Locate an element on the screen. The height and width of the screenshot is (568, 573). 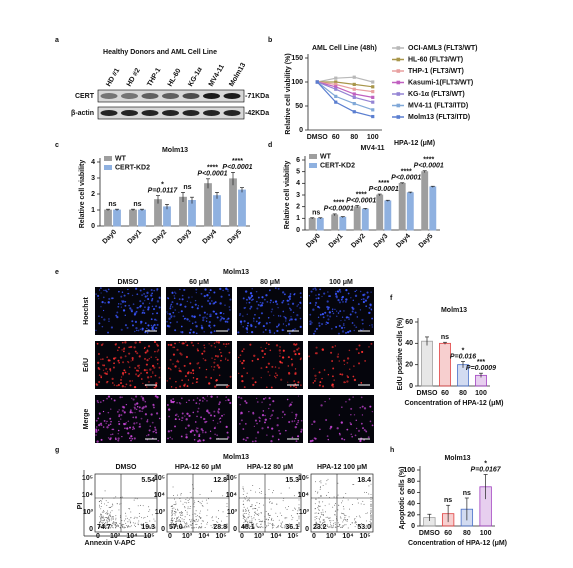
y-tick-label: 100 is located at coordinates (409, 470).